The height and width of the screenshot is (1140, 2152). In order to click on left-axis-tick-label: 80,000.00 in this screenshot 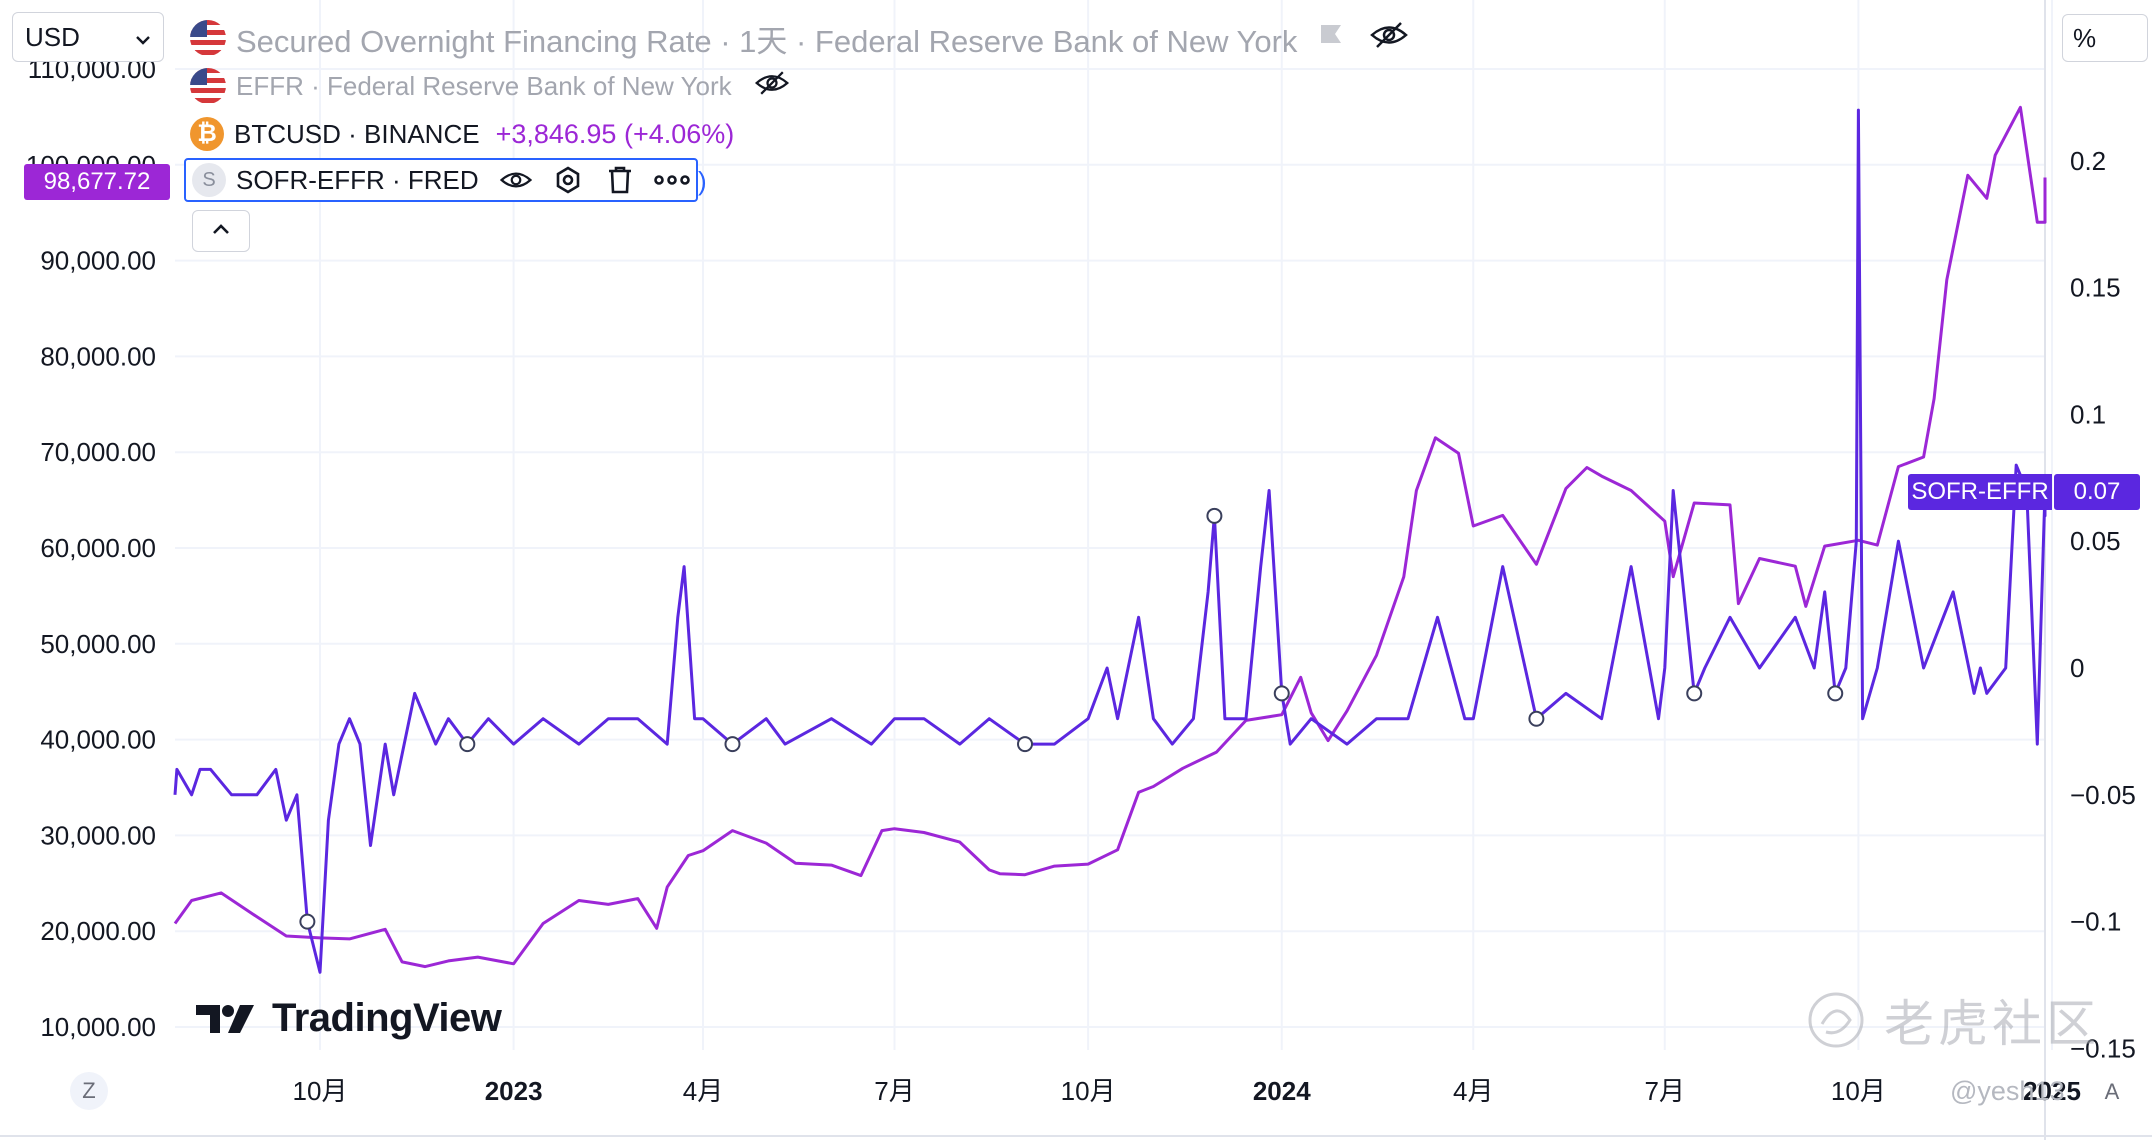, I will do `click(98, 356)`.